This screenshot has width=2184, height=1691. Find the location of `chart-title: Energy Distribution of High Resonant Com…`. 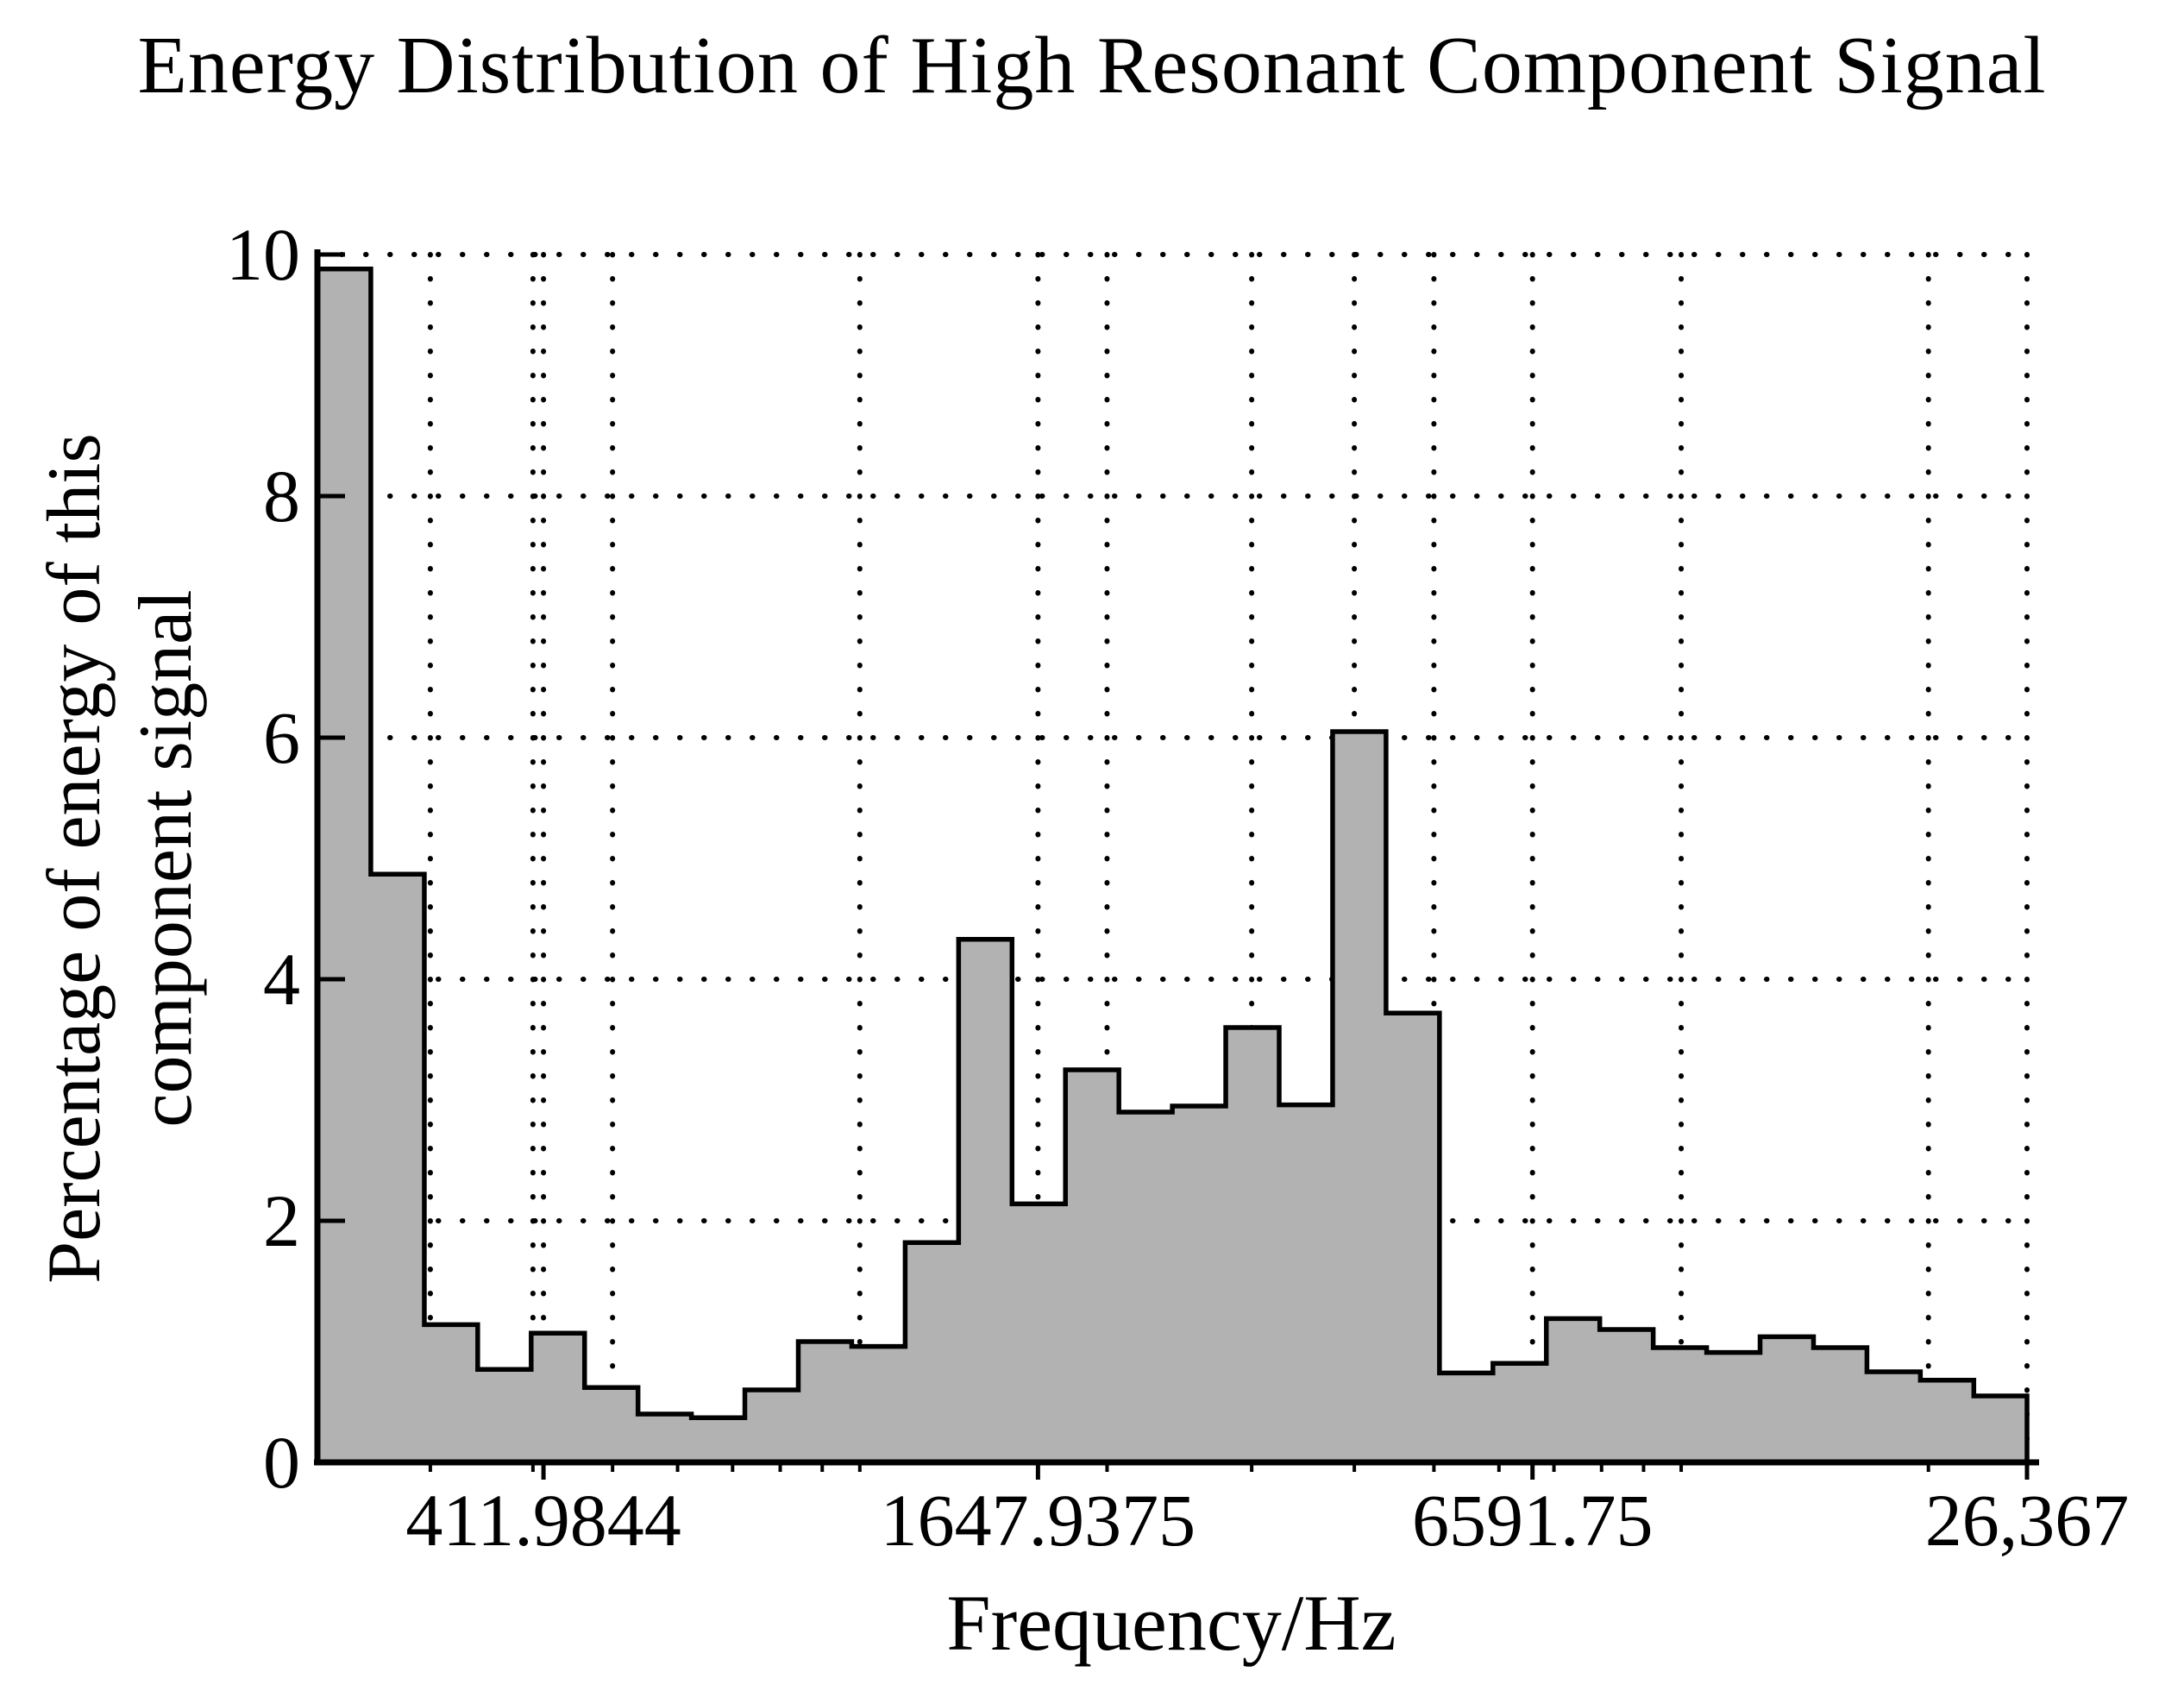

chart-title: Energy Distribution of High Resonant Com… is located at coordinates (1092, 65).